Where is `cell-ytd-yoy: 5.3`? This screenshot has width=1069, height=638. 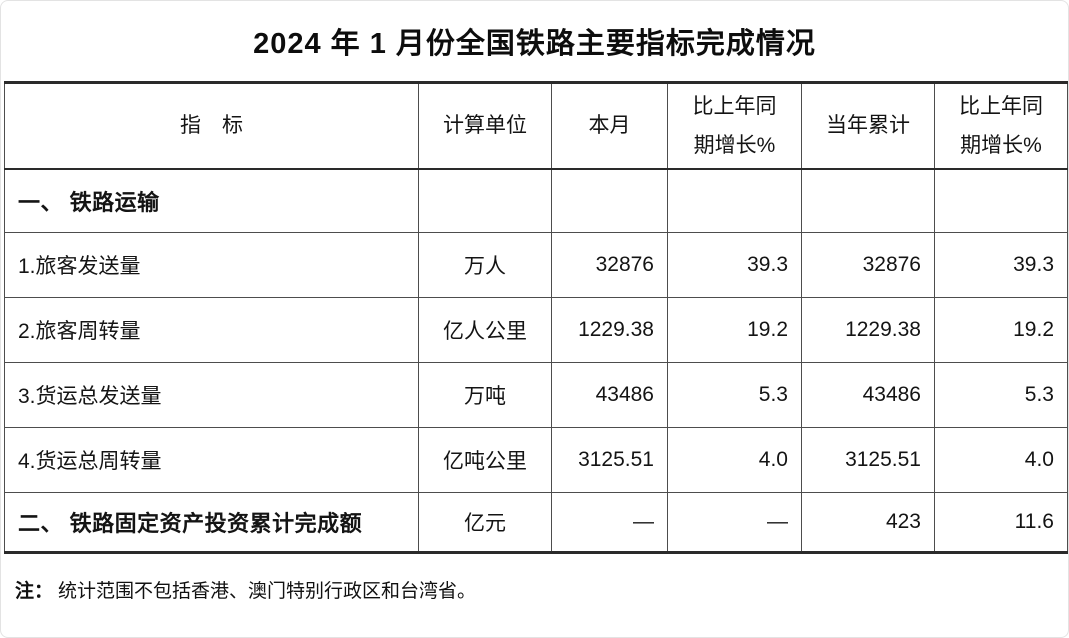
cell-ytd-yoy: 5.3 is located at coordinates (1001, 395).